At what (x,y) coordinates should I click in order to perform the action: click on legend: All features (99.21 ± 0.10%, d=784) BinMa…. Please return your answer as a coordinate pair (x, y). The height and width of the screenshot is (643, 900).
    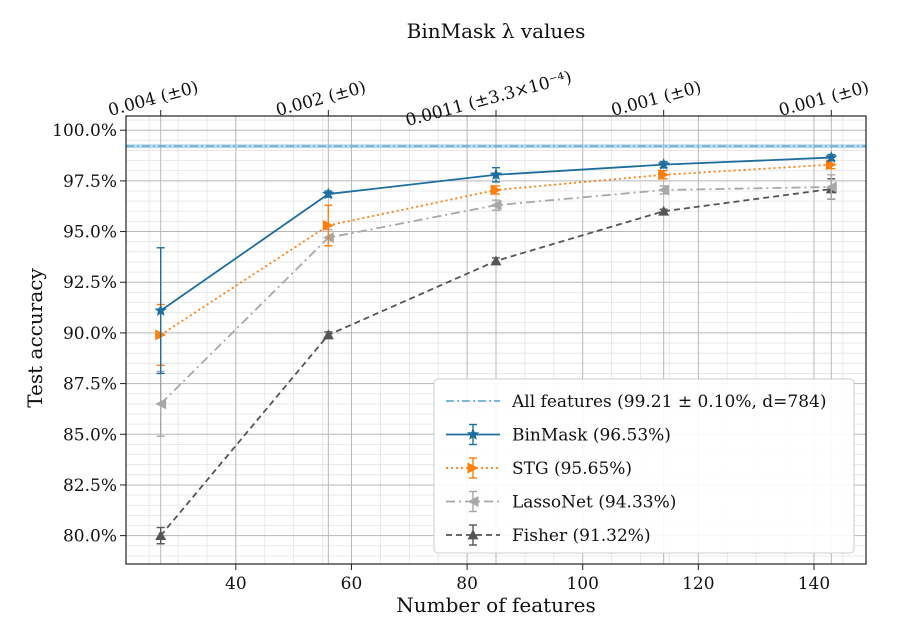
    Looking at the image, I should click on (644, 466).